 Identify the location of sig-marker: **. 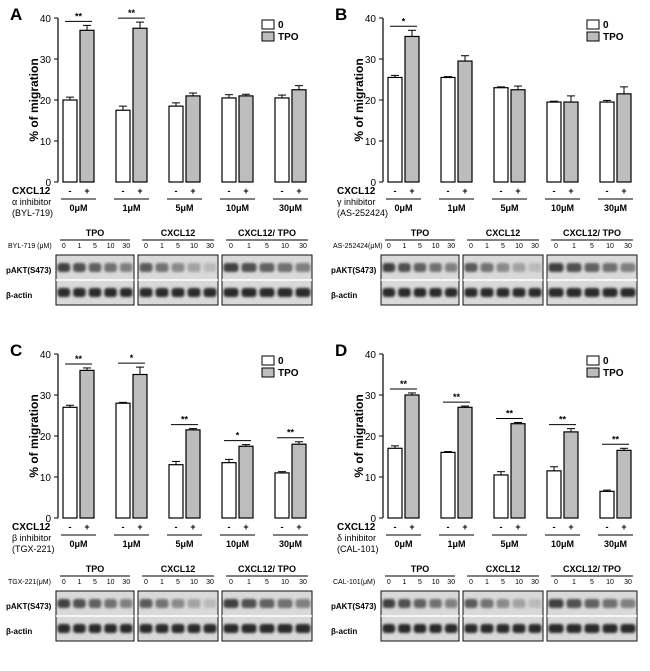
(563, 420).